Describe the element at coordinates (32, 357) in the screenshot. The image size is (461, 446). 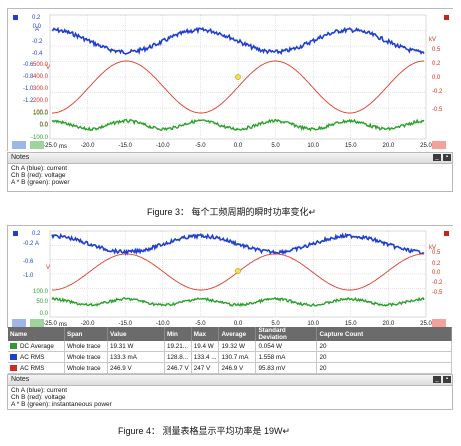
I see `measurement-name: AC RMS` at that location.